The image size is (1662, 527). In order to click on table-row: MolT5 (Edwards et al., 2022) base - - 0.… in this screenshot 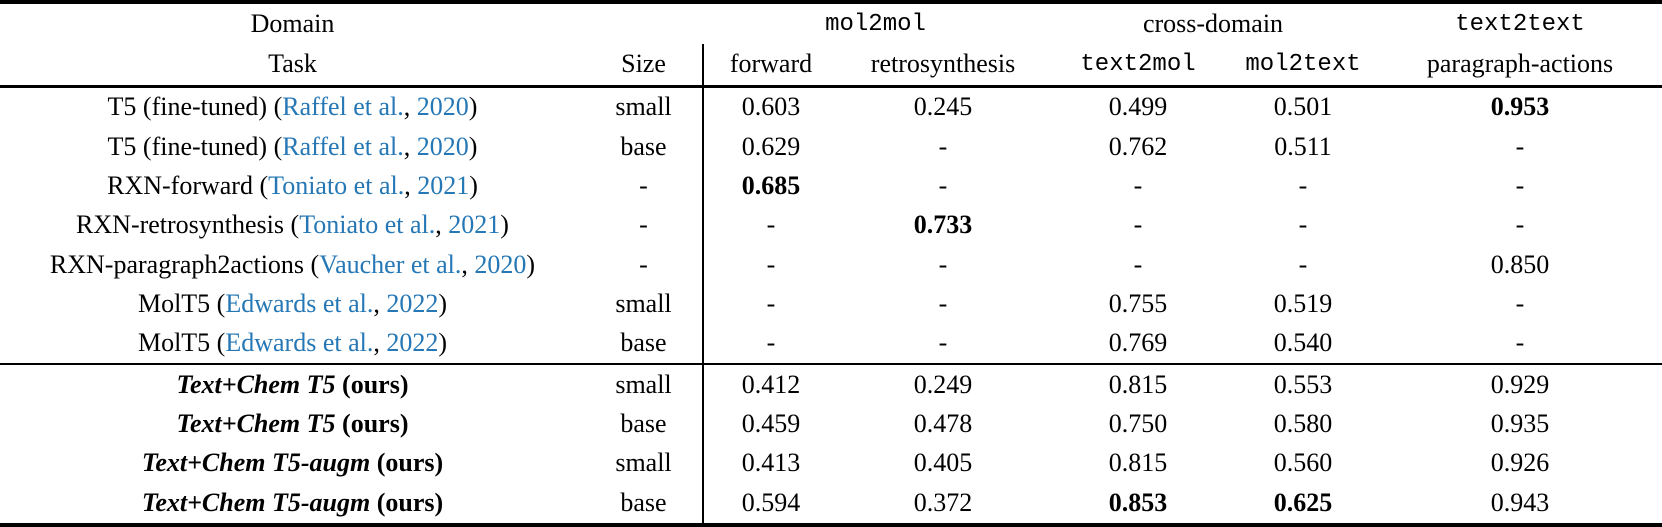, I will do `click(831, 344)`.